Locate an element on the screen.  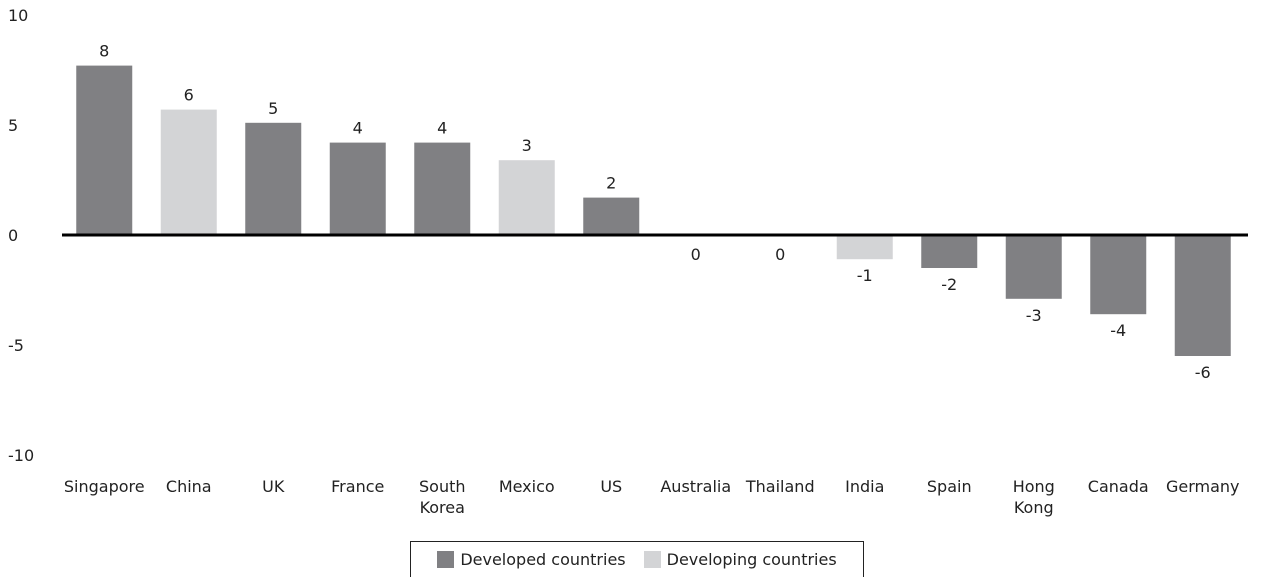
legend-item-developing: Developing countries is located at coordinates (740, 559).